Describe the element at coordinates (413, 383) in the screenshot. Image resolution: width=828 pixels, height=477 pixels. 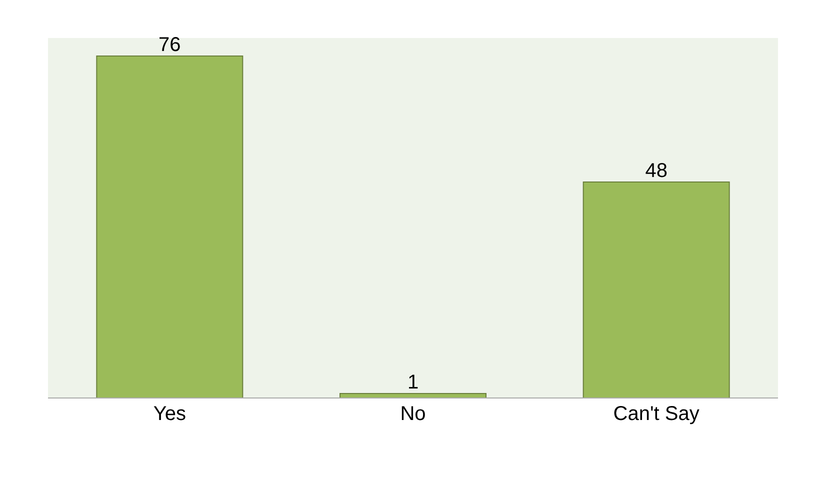
I see `data-label: 1` at that location.